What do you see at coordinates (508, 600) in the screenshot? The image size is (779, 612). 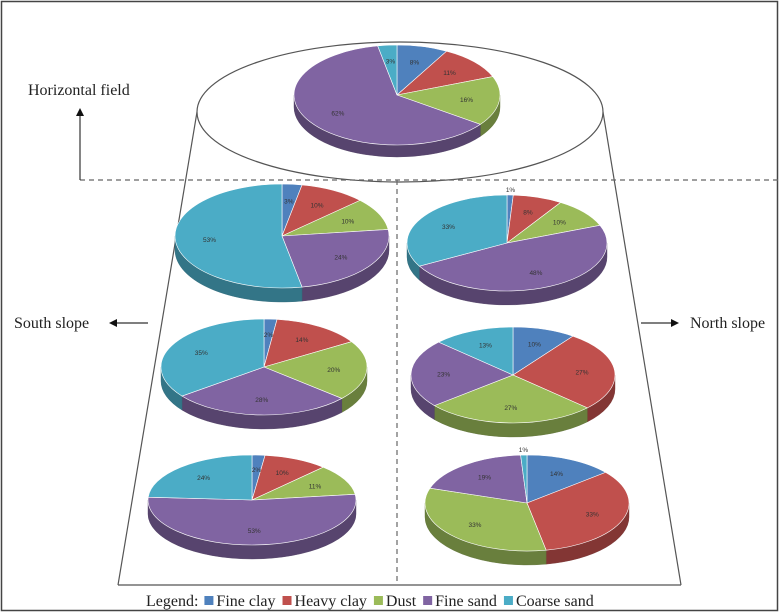 I see `legend-swatch-coarse-sand` at bounding box center [508, 600].